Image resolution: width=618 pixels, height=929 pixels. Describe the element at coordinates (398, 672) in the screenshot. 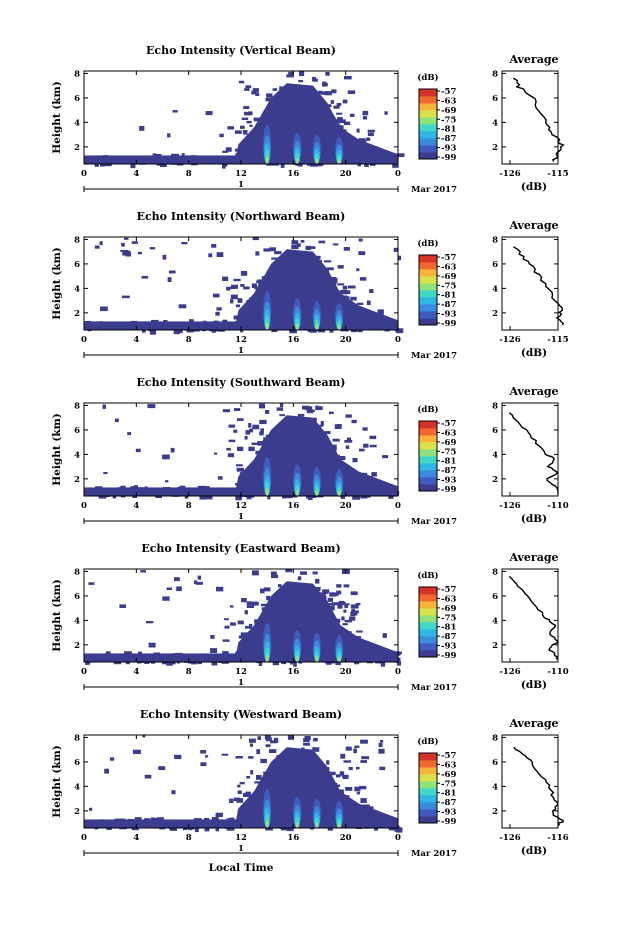

I see `x-tick-label: 0` at that location.